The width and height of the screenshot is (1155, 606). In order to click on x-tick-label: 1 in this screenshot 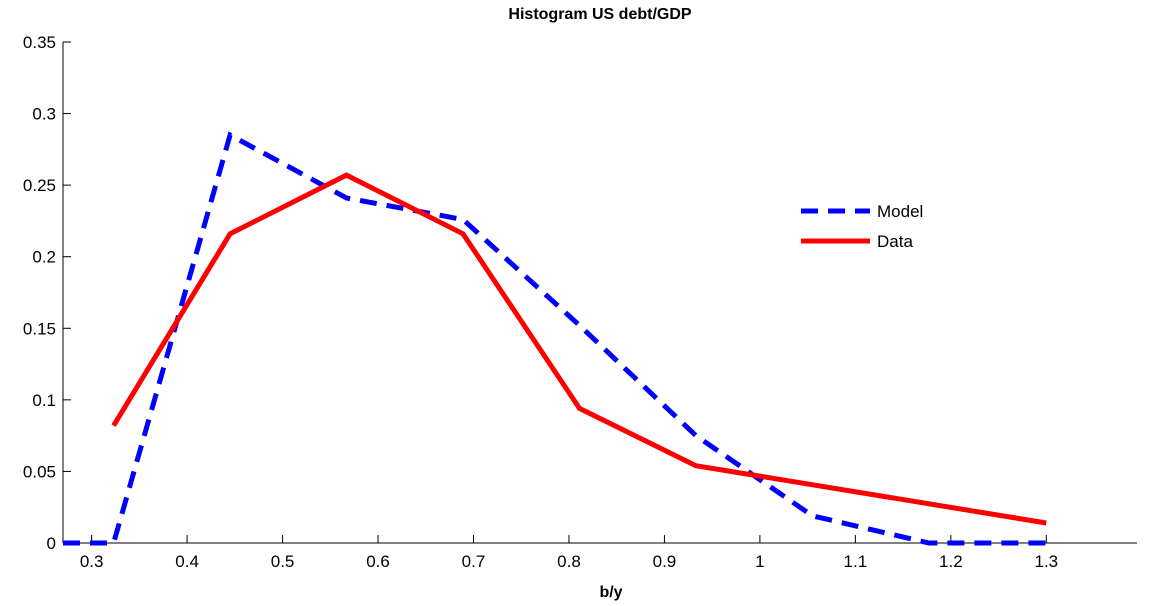, I will do `click(759, 561)`.